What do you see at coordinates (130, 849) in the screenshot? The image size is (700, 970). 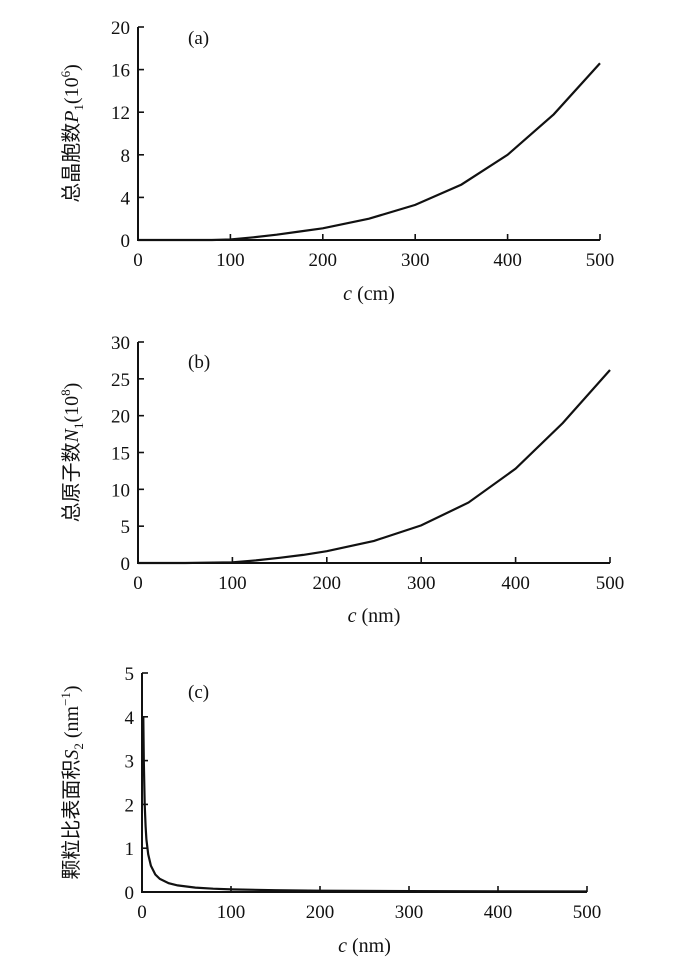 I see `chart-c-ytick-label: 1` at bounding box center [130, 849].